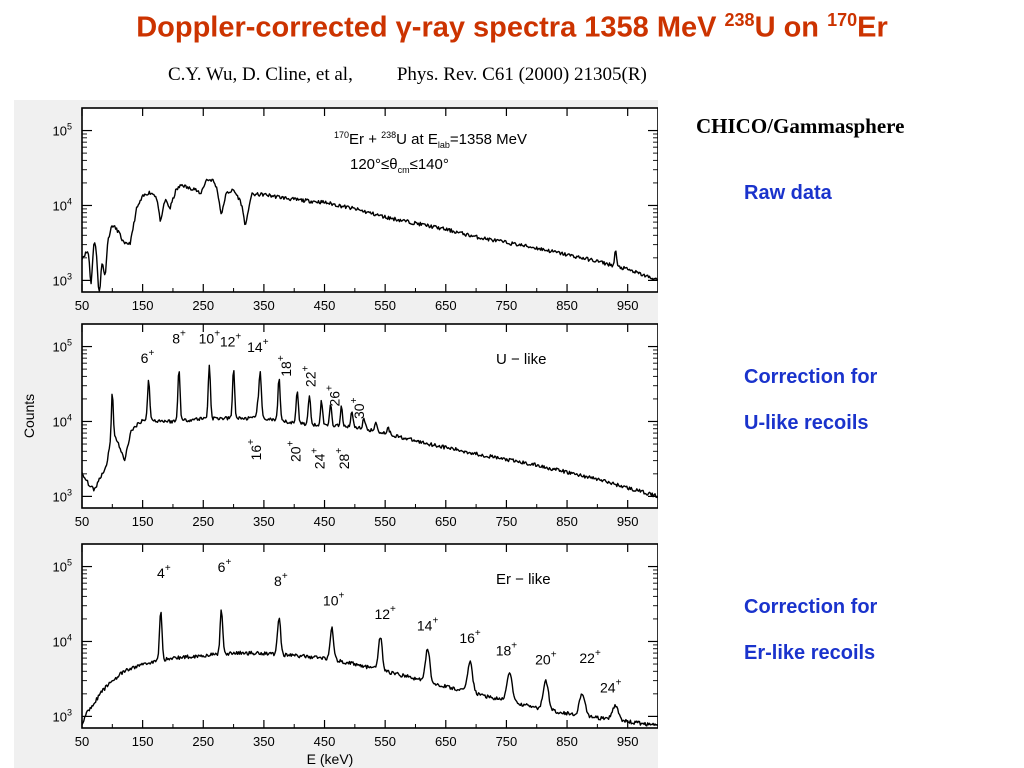 This screenshot has height=768, width=1024. What do you see at coordinates (546, 659) in the screenshot?
I see `panel-3-spin-label: 20+` at bounding box center [546, 659].